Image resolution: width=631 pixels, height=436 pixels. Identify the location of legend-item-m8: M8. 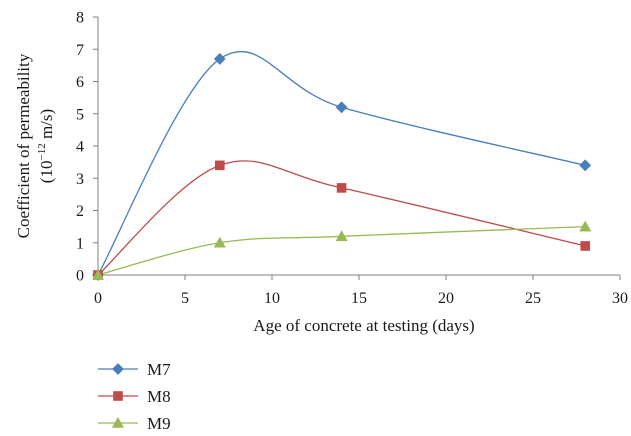
(134, 396).